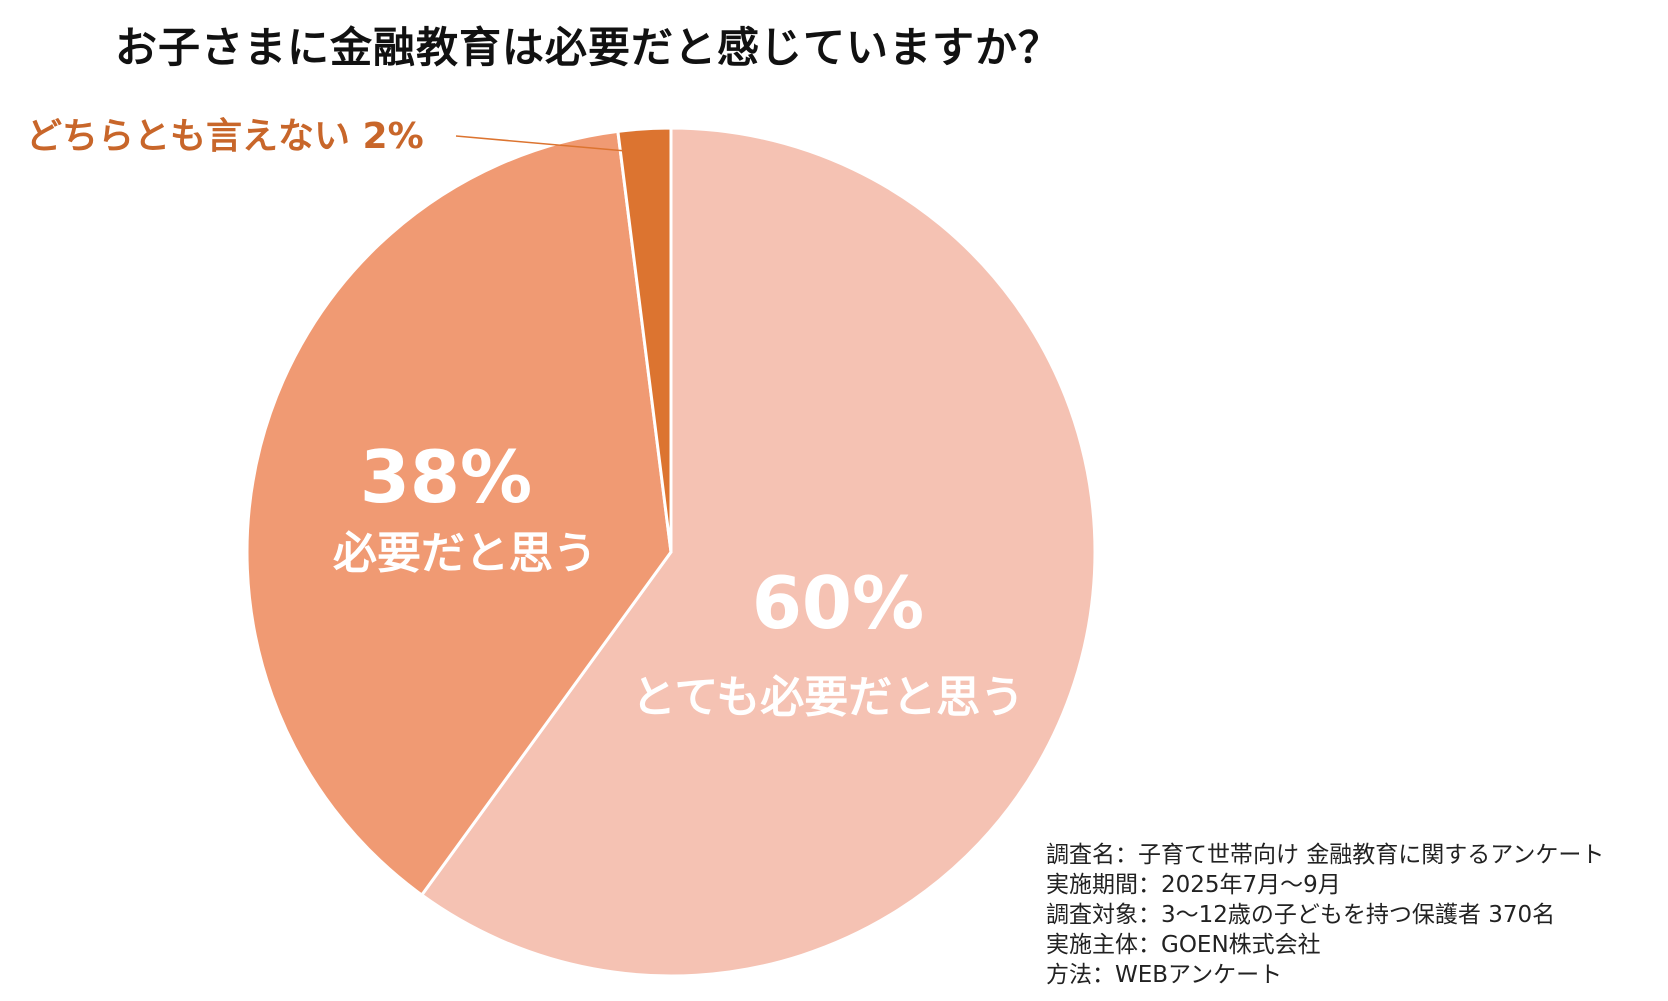 The image size is (1668, 1001). What do you see at coordinates (393, 136) in the screenshot?
I see `slice-3-value-label: 2%` at bounding box center [393, 136].